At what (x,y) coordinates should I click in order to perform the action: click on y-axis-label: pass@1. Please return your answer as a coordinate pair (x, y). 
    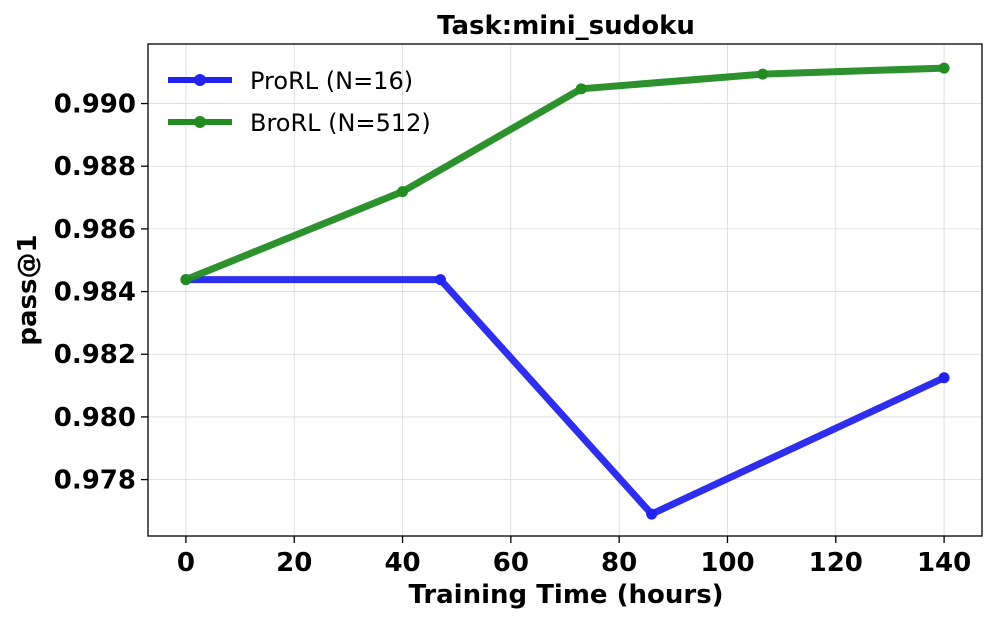
    Looking at the image, I should click on (28, 289).